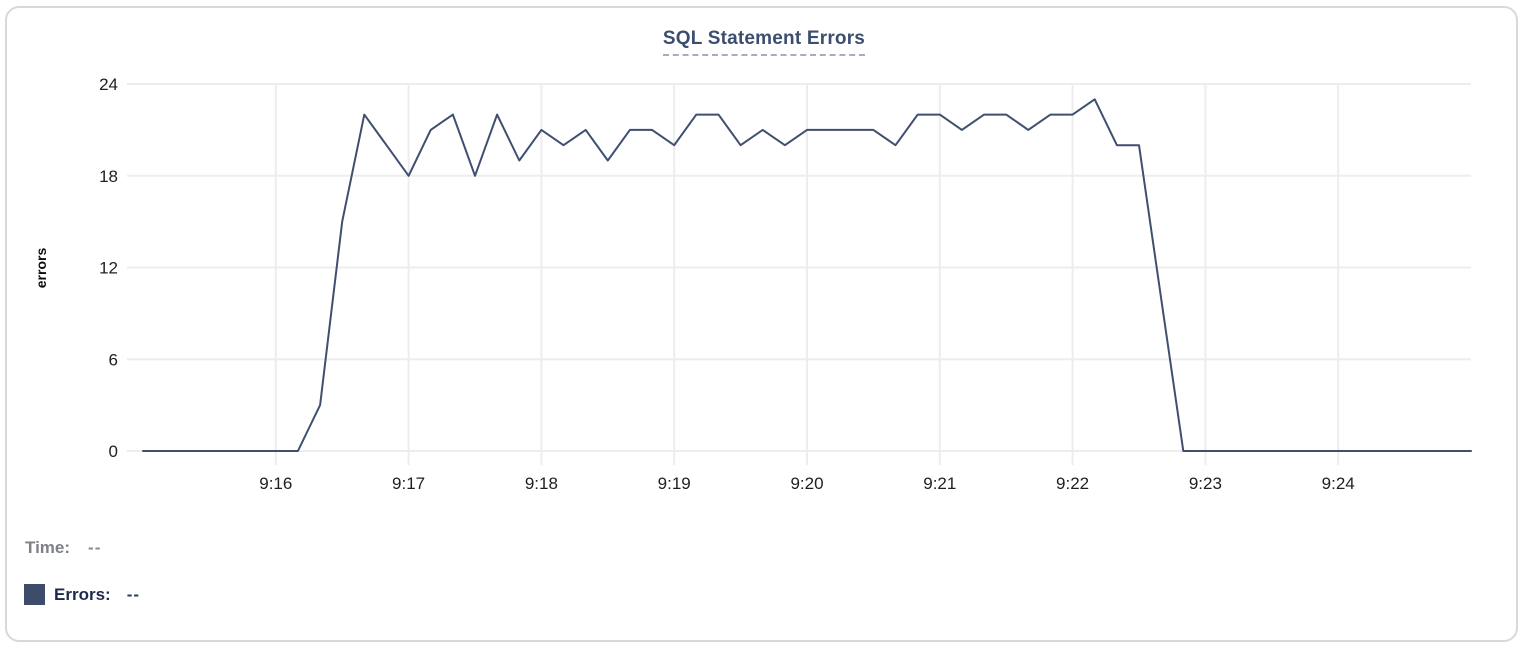 The height and width of the screenshot is (652, 1528). What do you see at coordinates (108, 268) in the screenshot?
I see `y-tick-label: 12` at bounding box center [108, 268].